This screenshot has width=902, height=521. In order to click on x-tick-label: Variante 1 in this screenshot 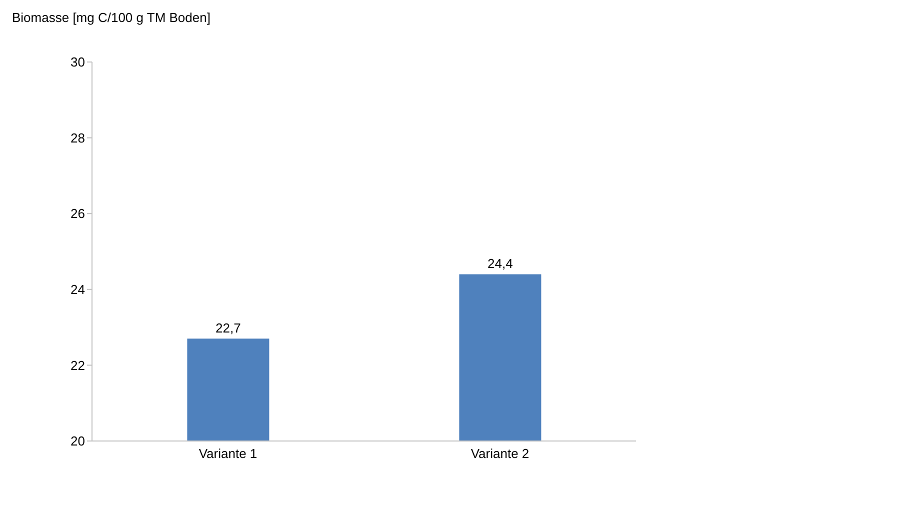, I will do `click(228, 454)`.